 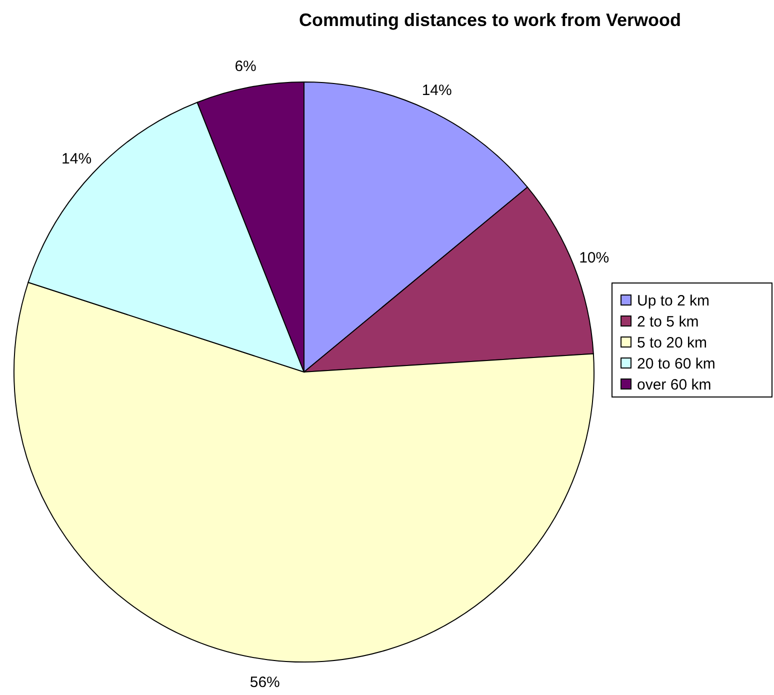 I want to click on data-label: 56%, so click(x=265, y=682).